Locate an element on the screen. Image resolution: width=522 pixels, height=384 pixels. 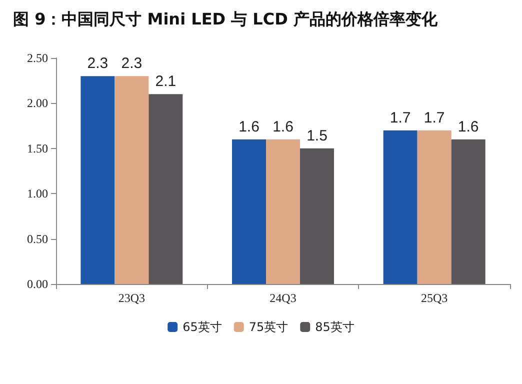
y-tick-label: 1.50 is located at coordinates (37, 148).